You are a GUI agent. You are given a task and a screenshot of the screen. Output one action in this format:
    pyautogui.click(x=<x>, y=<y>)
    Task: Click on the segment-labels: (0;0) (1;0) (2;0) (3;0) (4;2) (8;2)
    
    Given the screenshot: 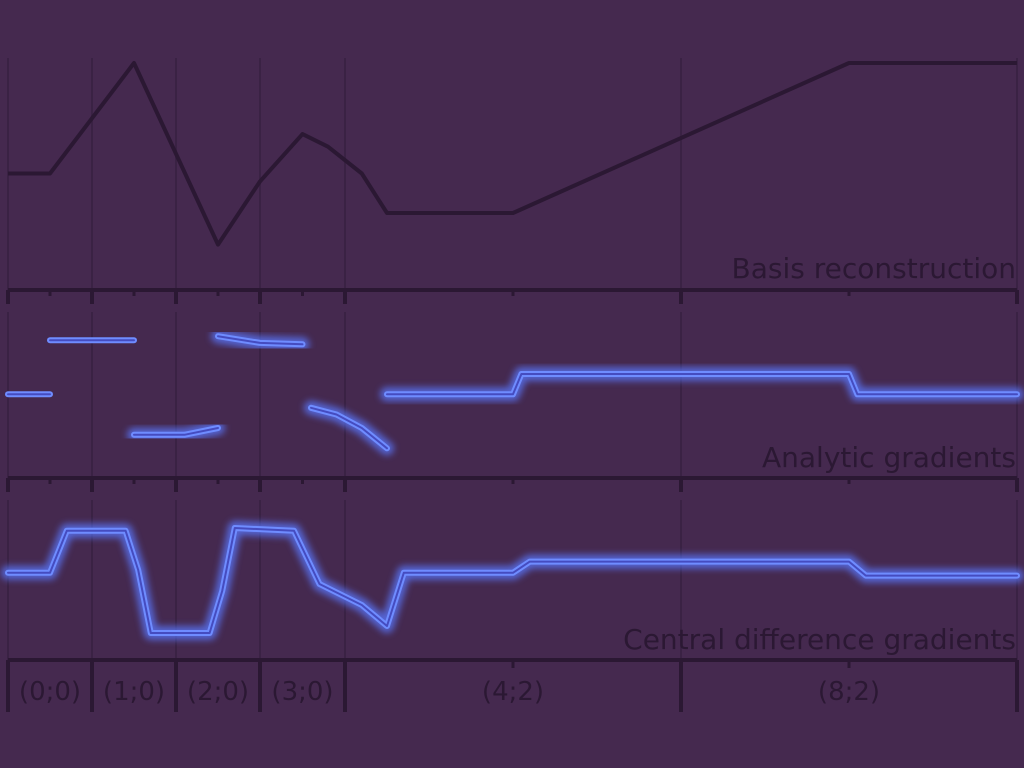 What is the action you would take?
    pyautogui.click(x=449, y=692)
    